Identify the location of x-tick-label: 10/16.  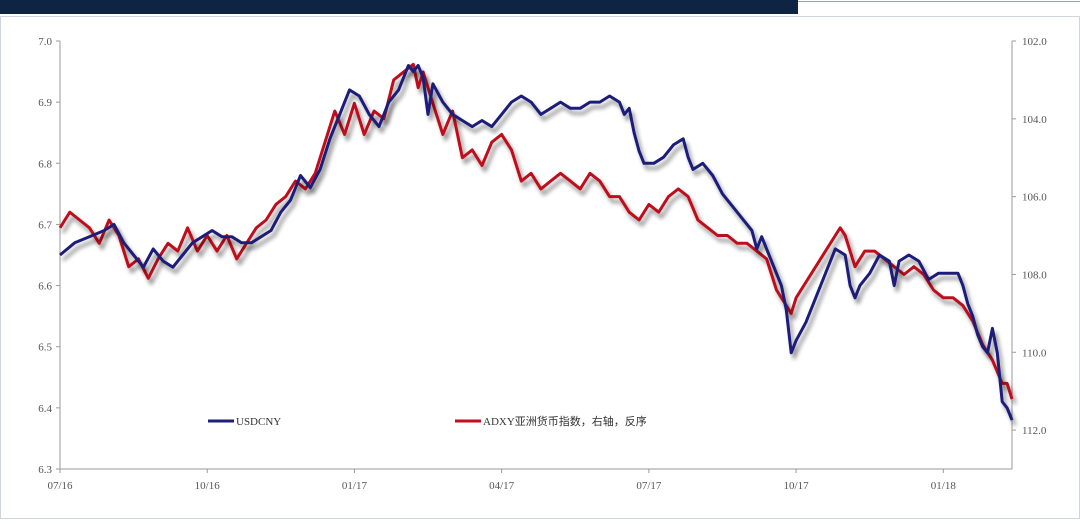
(208, 486).